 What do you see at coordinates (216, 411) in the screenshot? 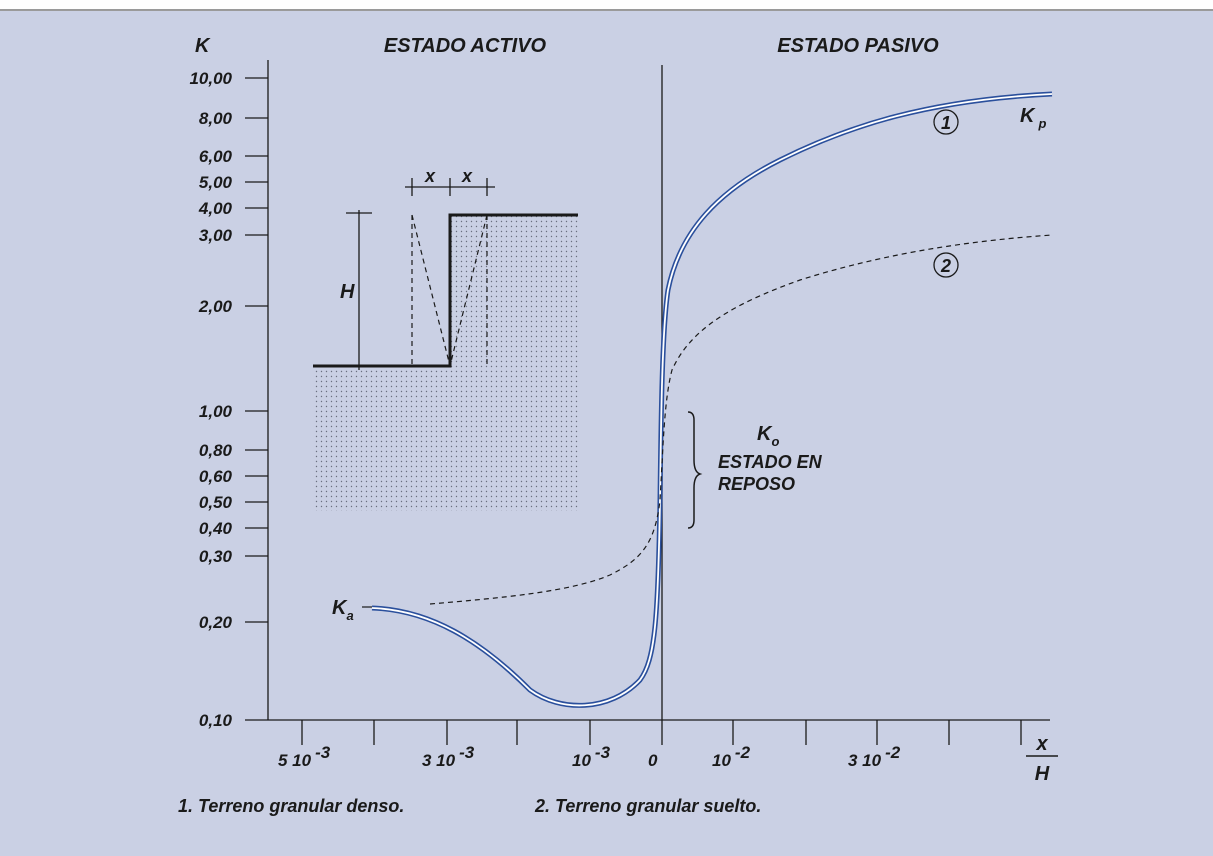
I see `y-tick-label: 1,00` at bounding box center [216, 411].